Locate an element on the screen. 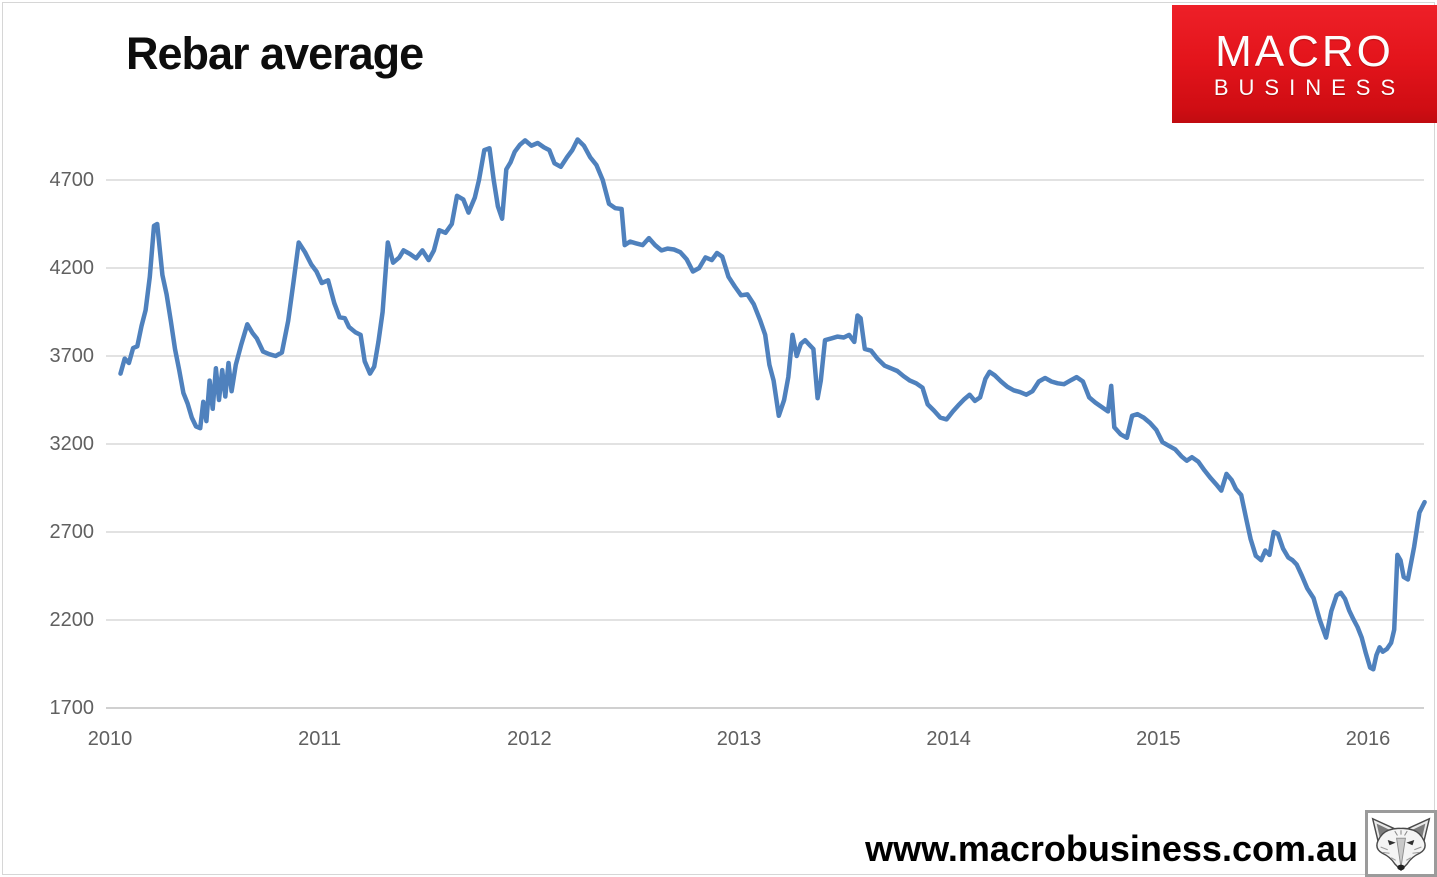  x-tick-label: 2016 is located at coordinates (1368, 739).